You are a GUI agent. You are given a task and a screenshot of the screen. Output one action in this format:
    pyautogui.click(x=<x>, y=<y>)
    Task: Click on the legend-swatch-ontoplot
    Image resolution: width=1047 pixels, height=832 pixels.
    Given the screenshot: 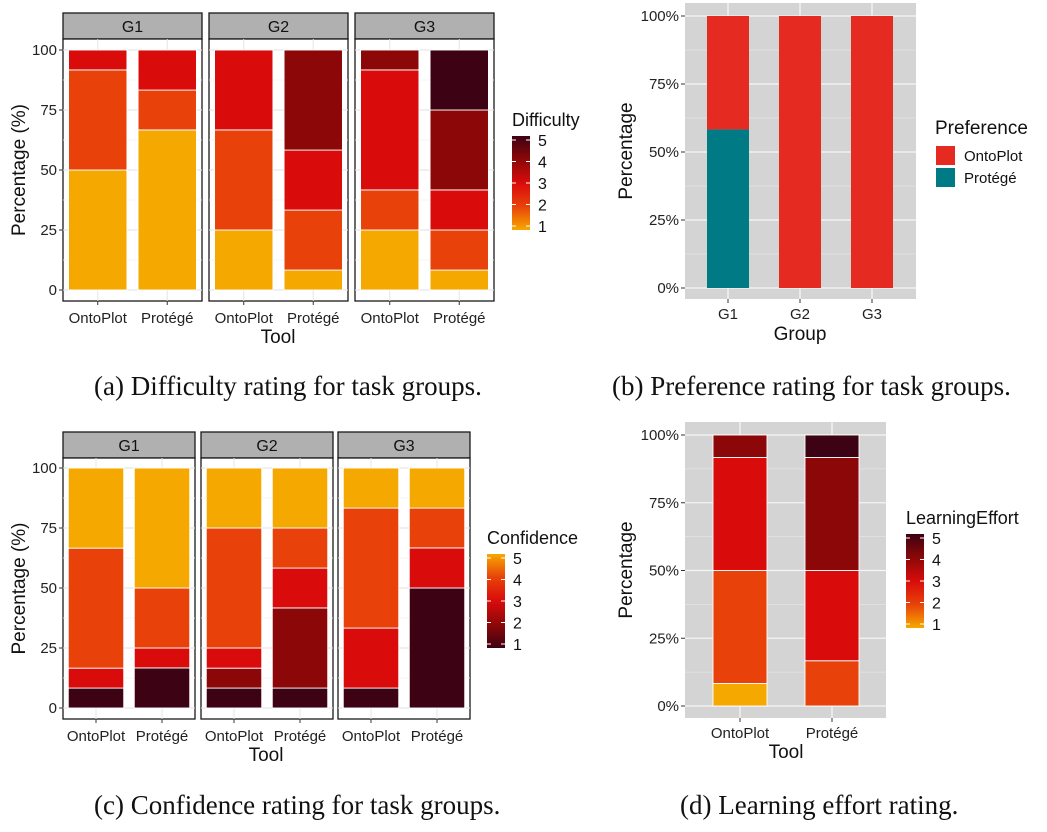 What is the action you would take?
    pyautogui.click(x=945, y=155)
    